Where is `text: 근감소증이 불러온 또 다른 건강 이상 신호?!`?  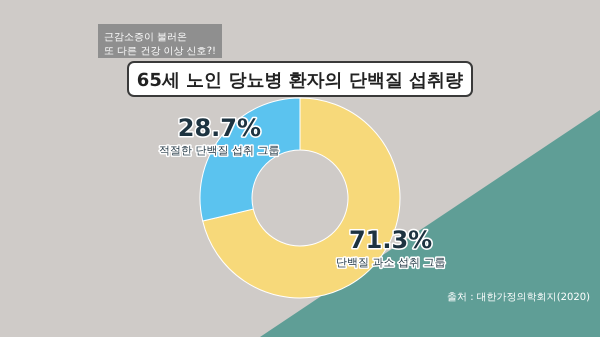
text: 근감소증이 불러온 또 다른 건강 이상 신호?! is located at coordinates (160, 44).